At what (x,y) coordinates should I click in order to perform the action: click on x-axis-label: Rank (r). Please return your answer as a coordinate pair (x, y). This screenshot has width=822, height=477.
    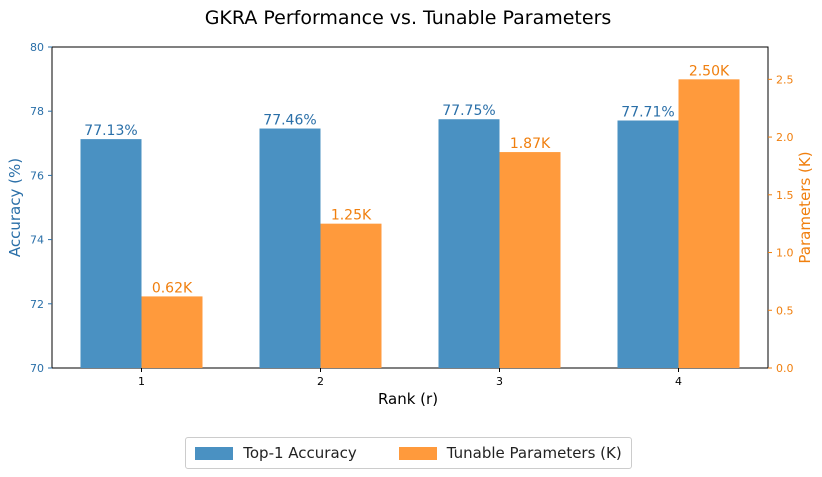
    Looking at the image, I should click on (408, 399).